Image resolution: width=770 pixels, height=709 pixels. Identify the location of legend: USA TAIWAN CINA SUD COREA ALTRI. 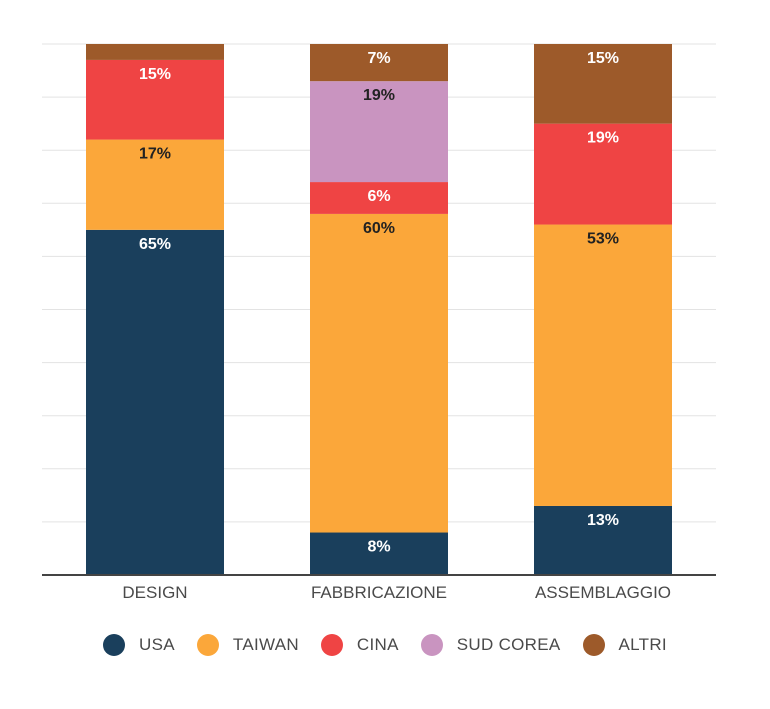
(385, 645).